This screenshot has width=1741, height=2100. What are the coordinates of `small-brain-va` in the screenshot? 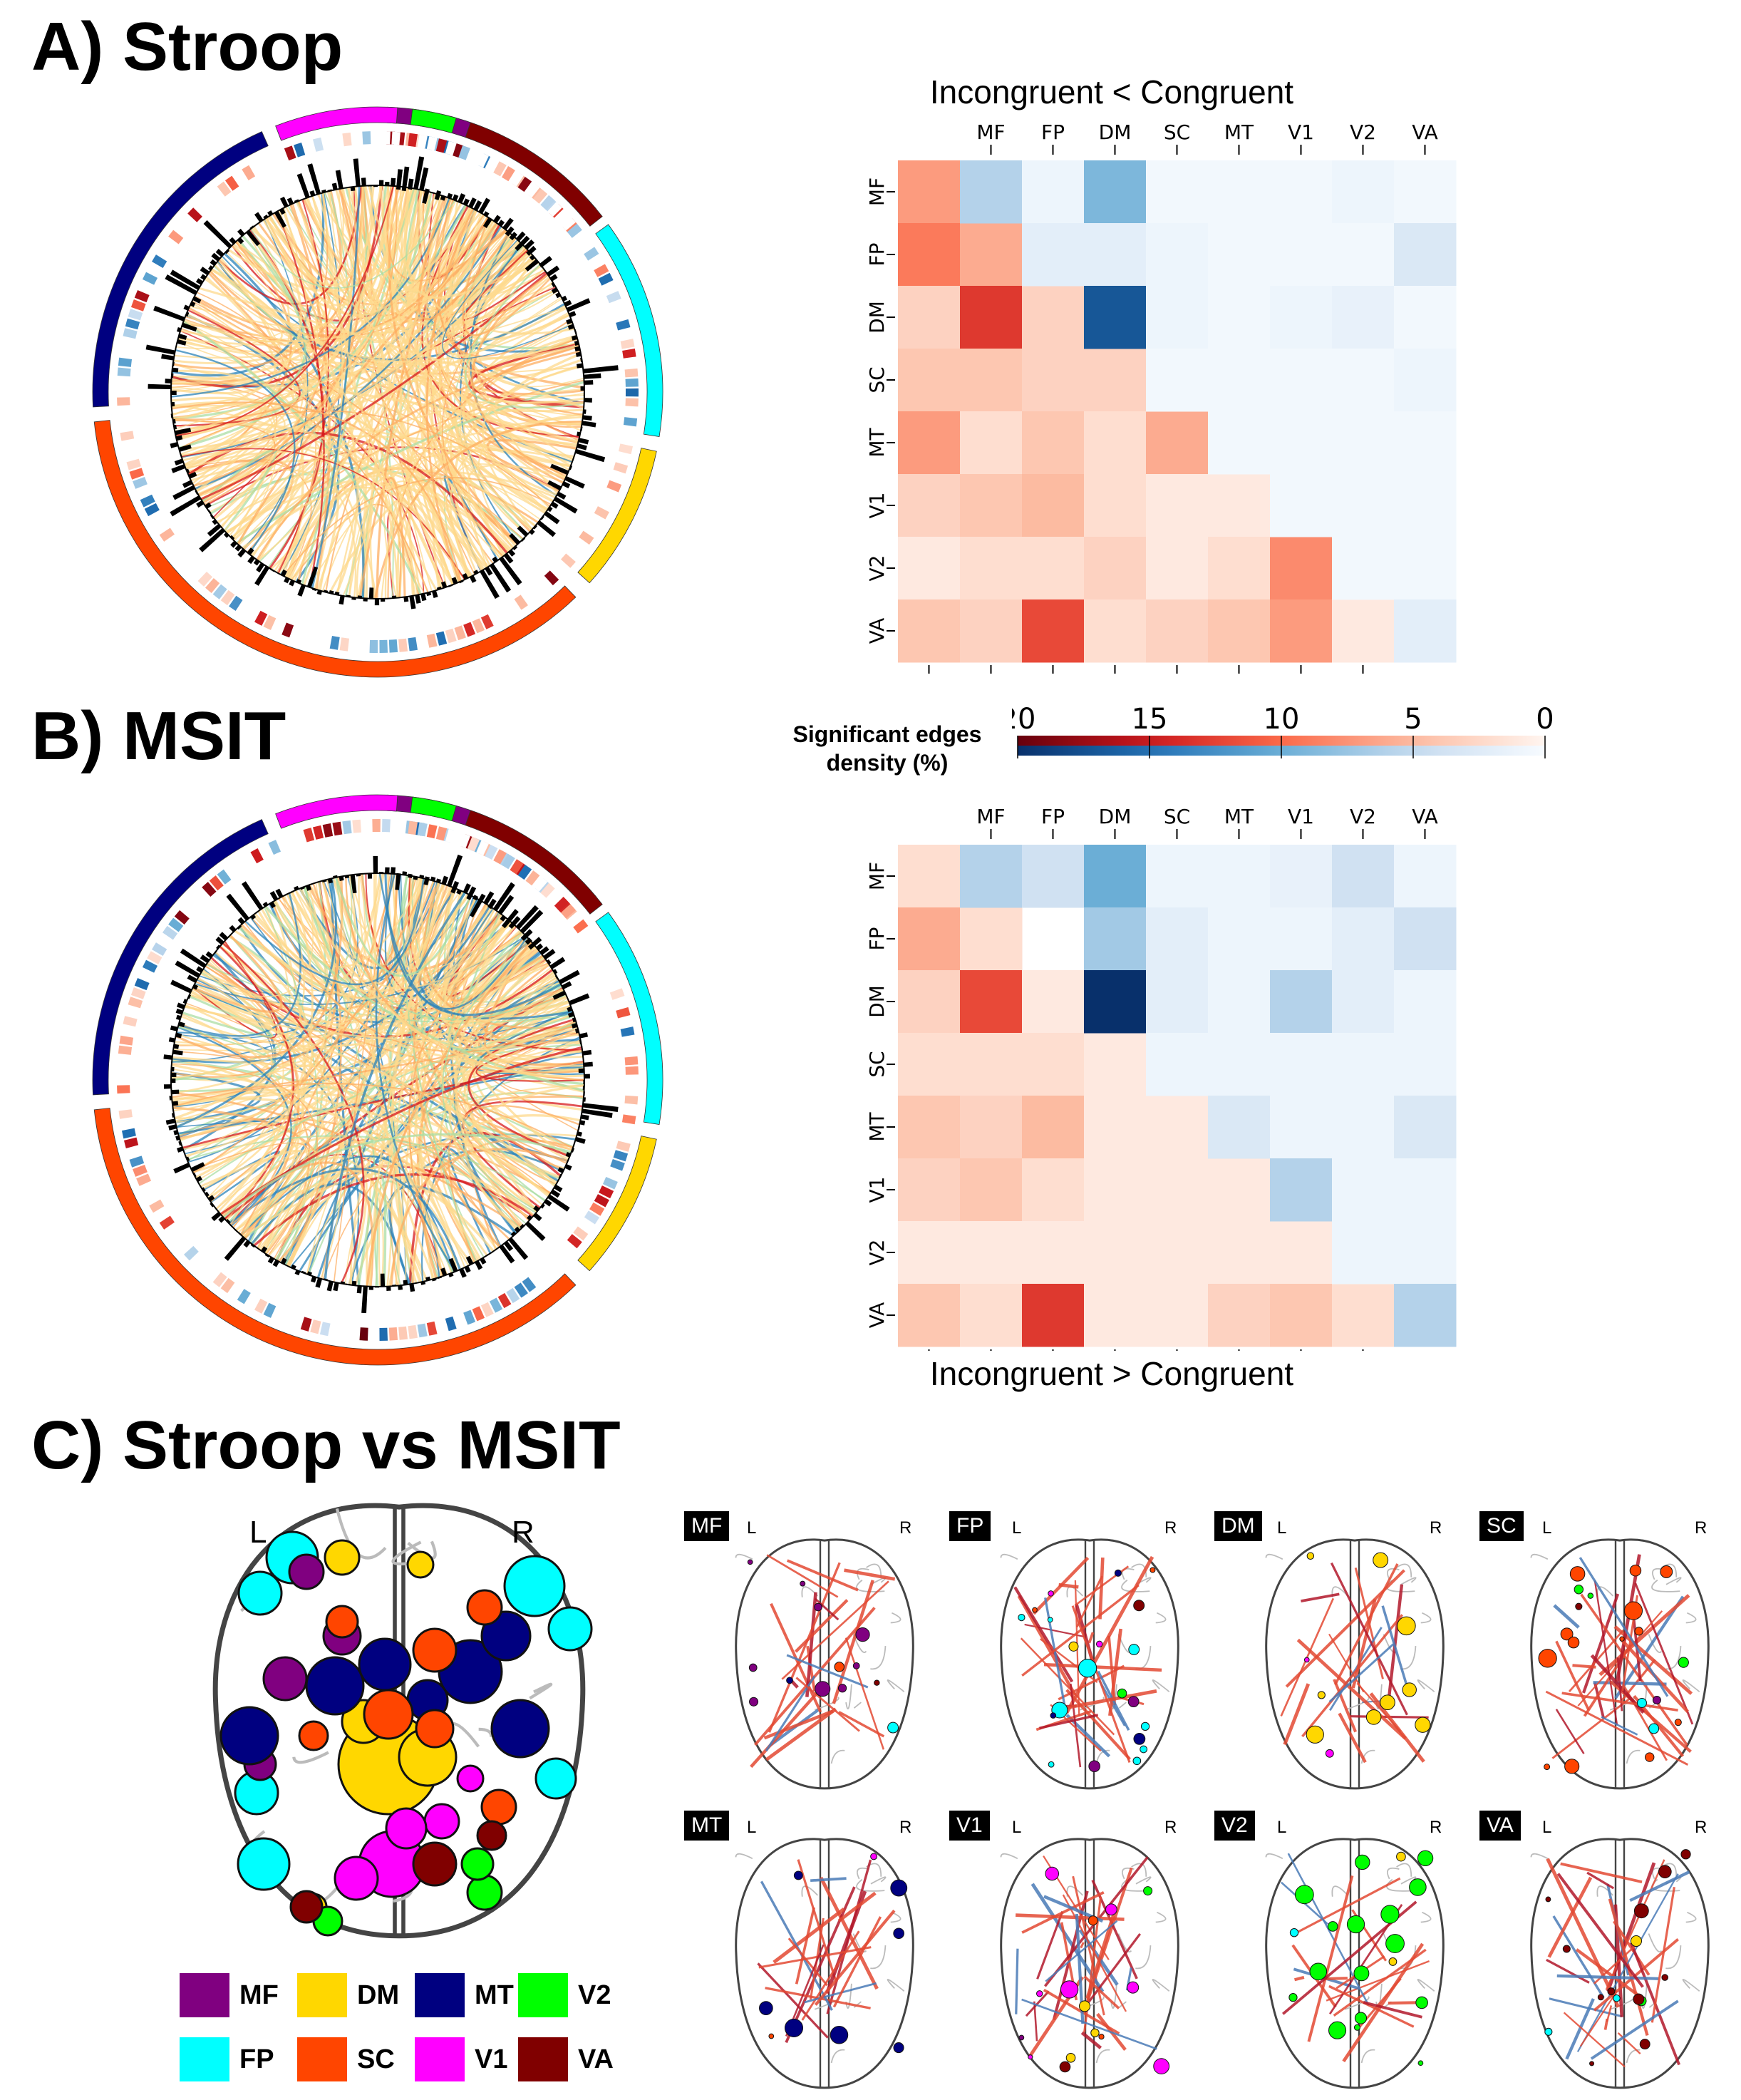 It's located at (1620, 1963).